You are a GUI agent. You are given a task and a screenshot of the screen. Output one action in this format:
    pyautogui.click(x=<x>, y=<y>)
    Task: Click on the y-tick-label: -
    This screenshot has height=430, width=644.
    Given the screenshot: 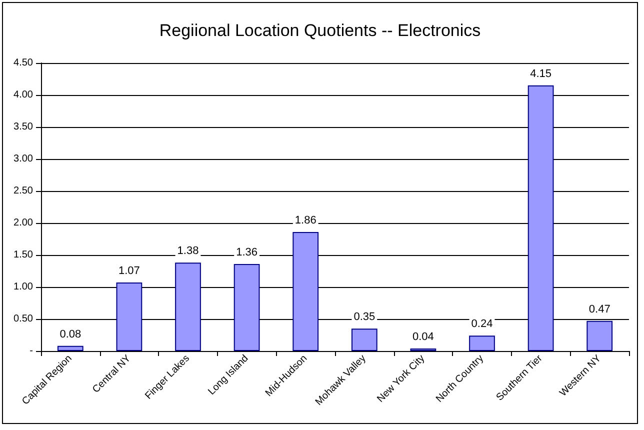 What is the action you would take?
    pyautogui.click(x=31, y=351)
    